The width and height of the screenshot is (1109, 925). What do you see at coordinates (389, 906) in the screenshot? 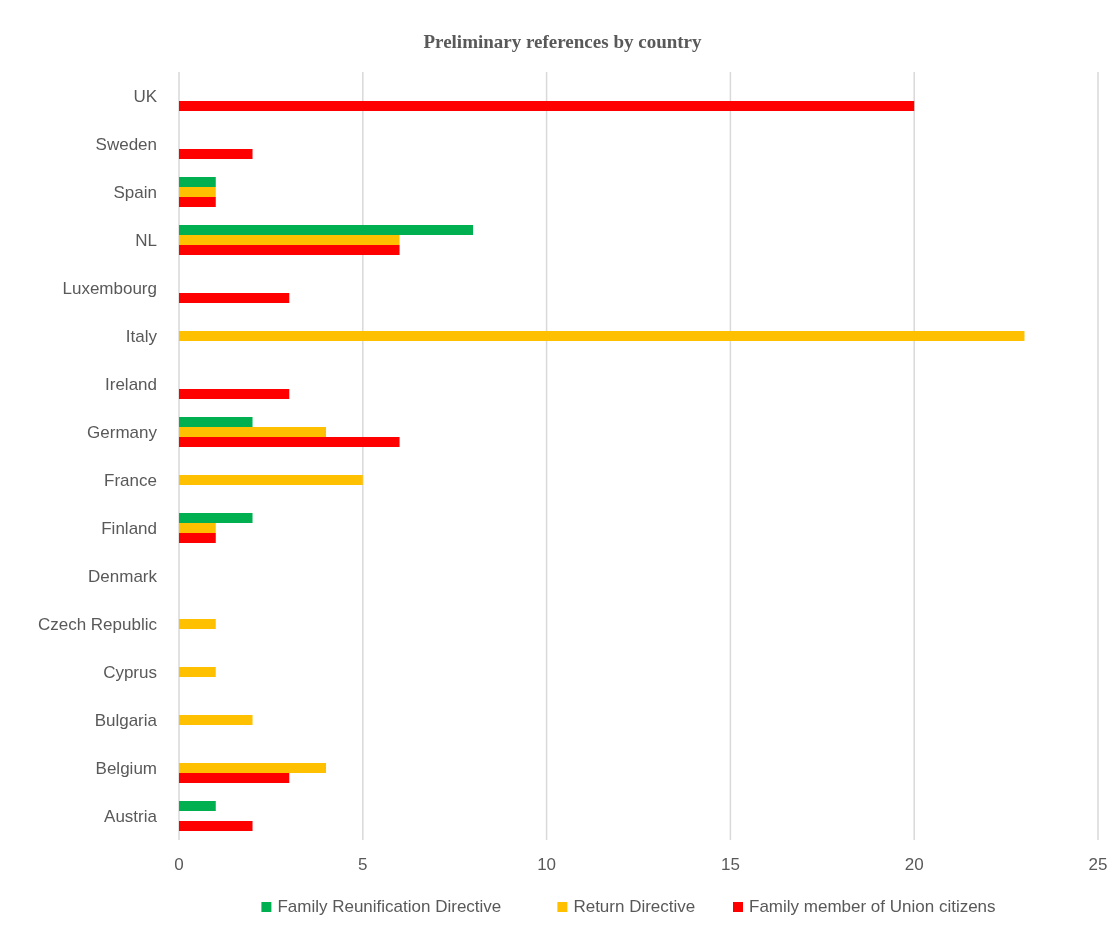
I see `legend-label: Family Reunification Directive` at bounding box center [389, 906].